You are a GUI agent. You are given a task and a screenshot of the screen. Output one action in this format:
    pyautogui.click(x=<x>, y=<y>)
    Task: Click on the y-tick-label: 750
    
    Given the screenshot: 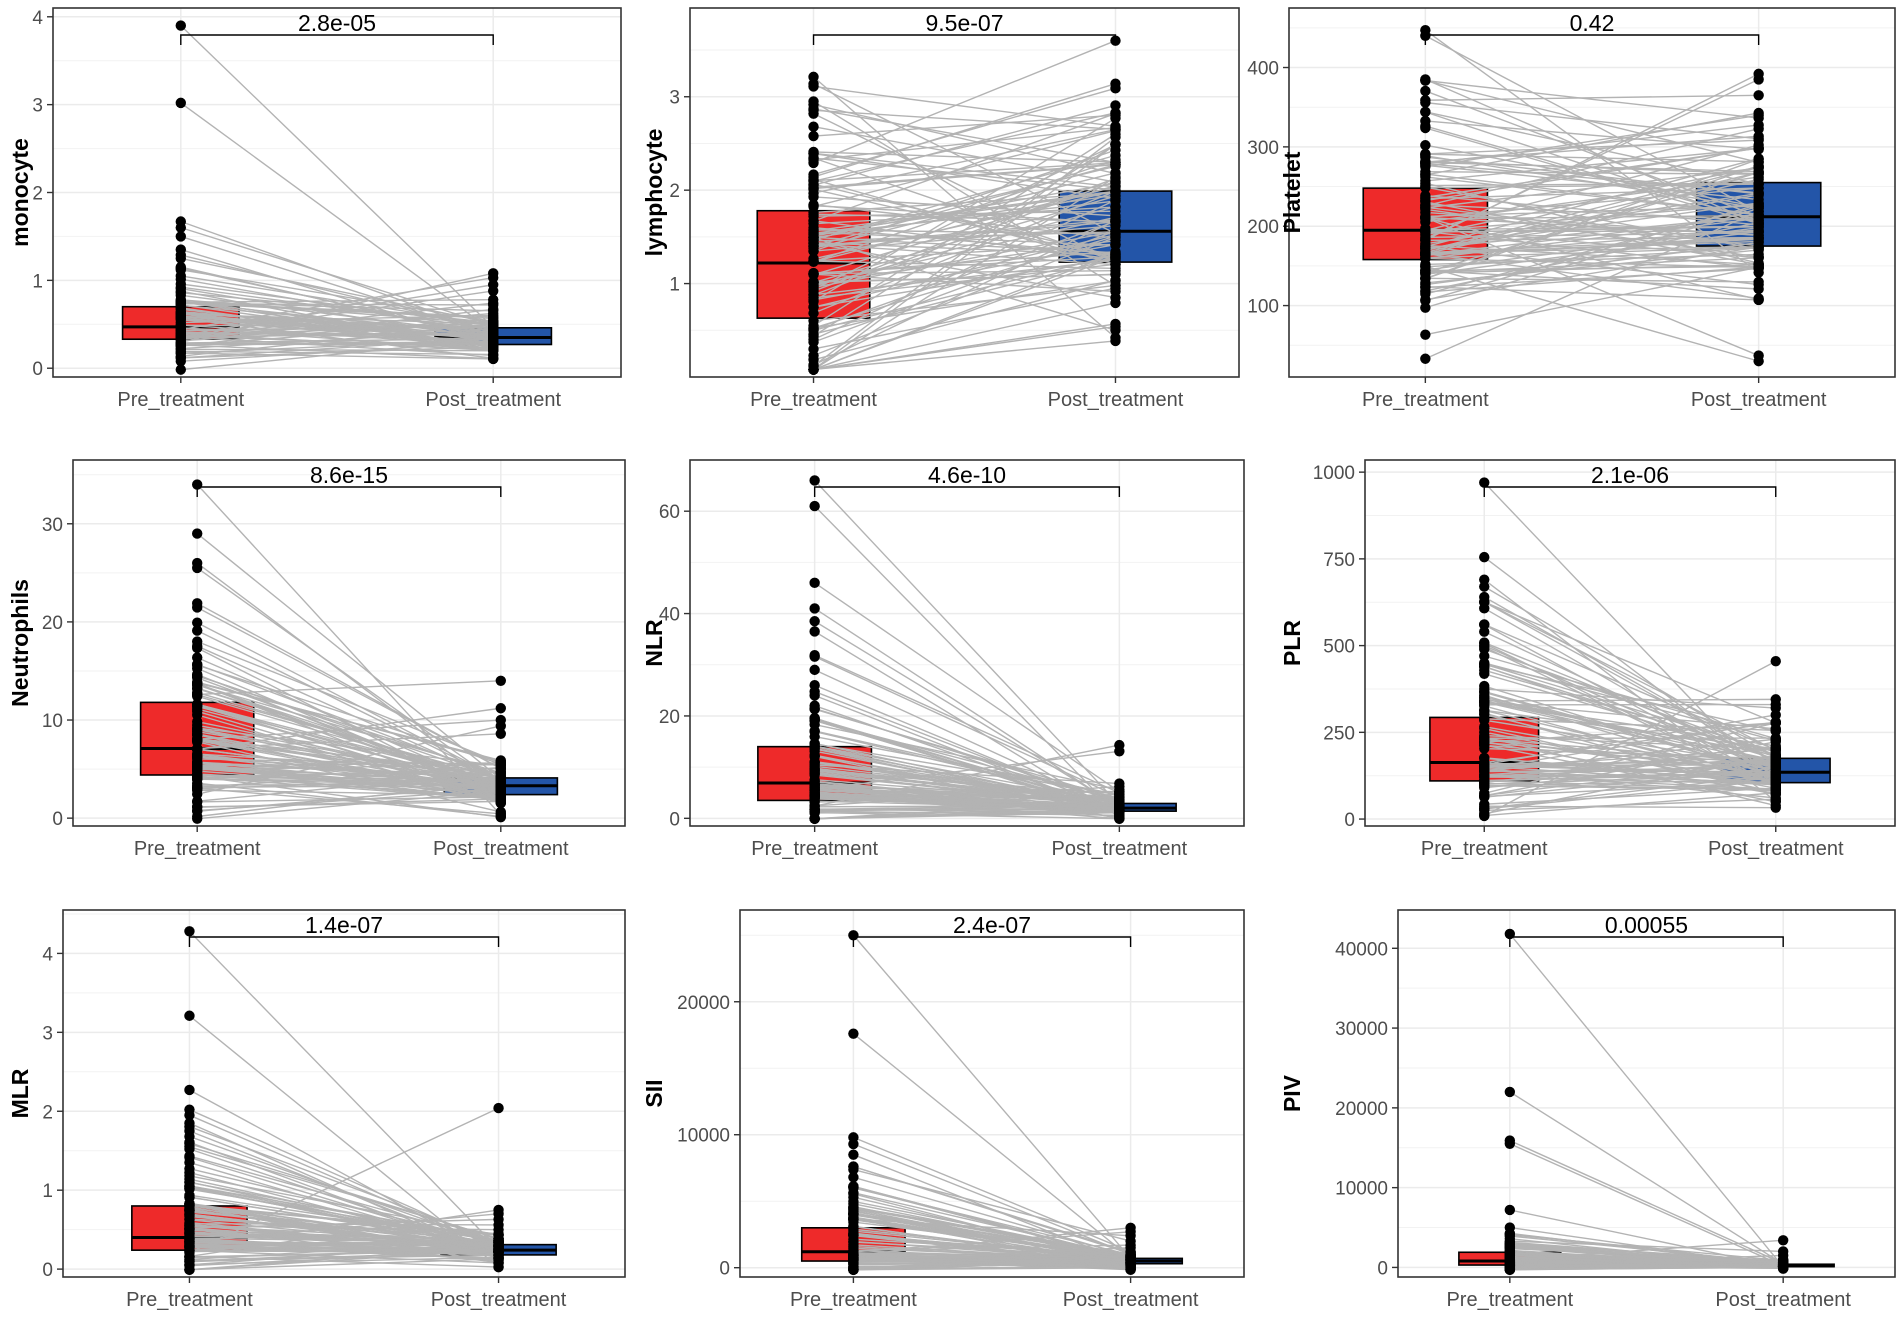 What is the action you would take?
    pyautogui.click(x=1339, y=560)
    